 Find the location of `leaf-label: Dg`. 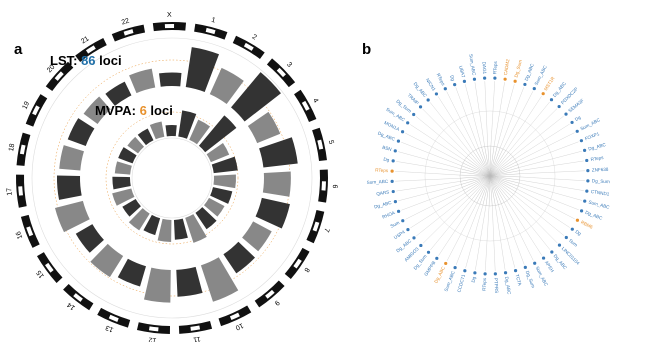

leaf-label: Dg is located at coordinates (578, 118).